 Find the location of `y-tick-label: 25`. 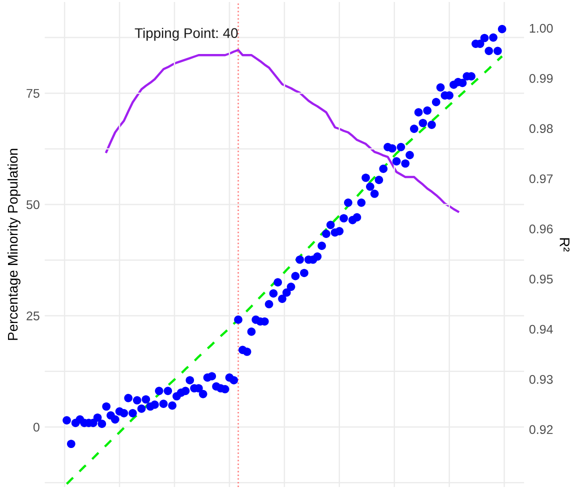

y-tick-label: 25 is located at coordinates (33, 316).